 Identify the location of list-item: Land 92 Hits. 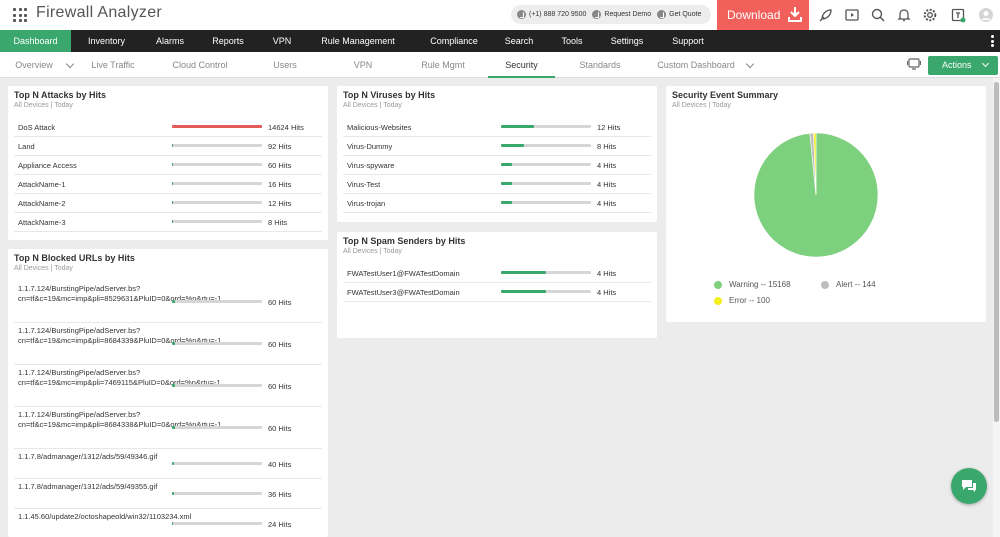
(168, 146).